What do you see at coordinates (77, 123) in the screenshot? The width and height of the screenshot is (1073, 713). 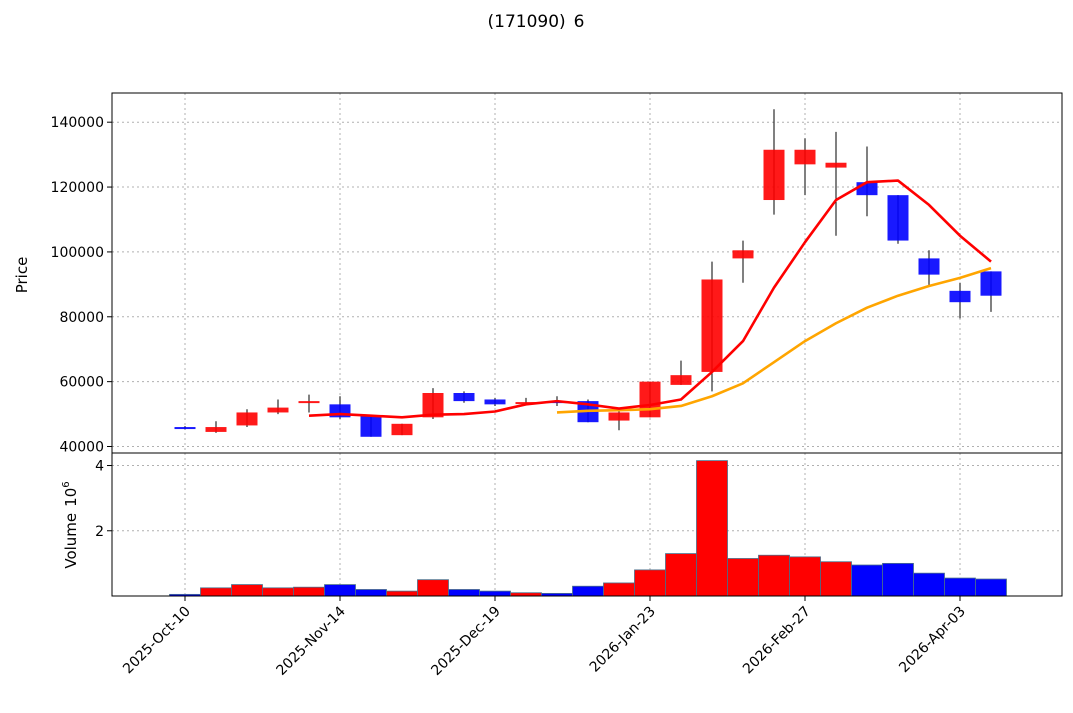 I see `price-y-tick-label: 140000` at bounding box center [77, 123].